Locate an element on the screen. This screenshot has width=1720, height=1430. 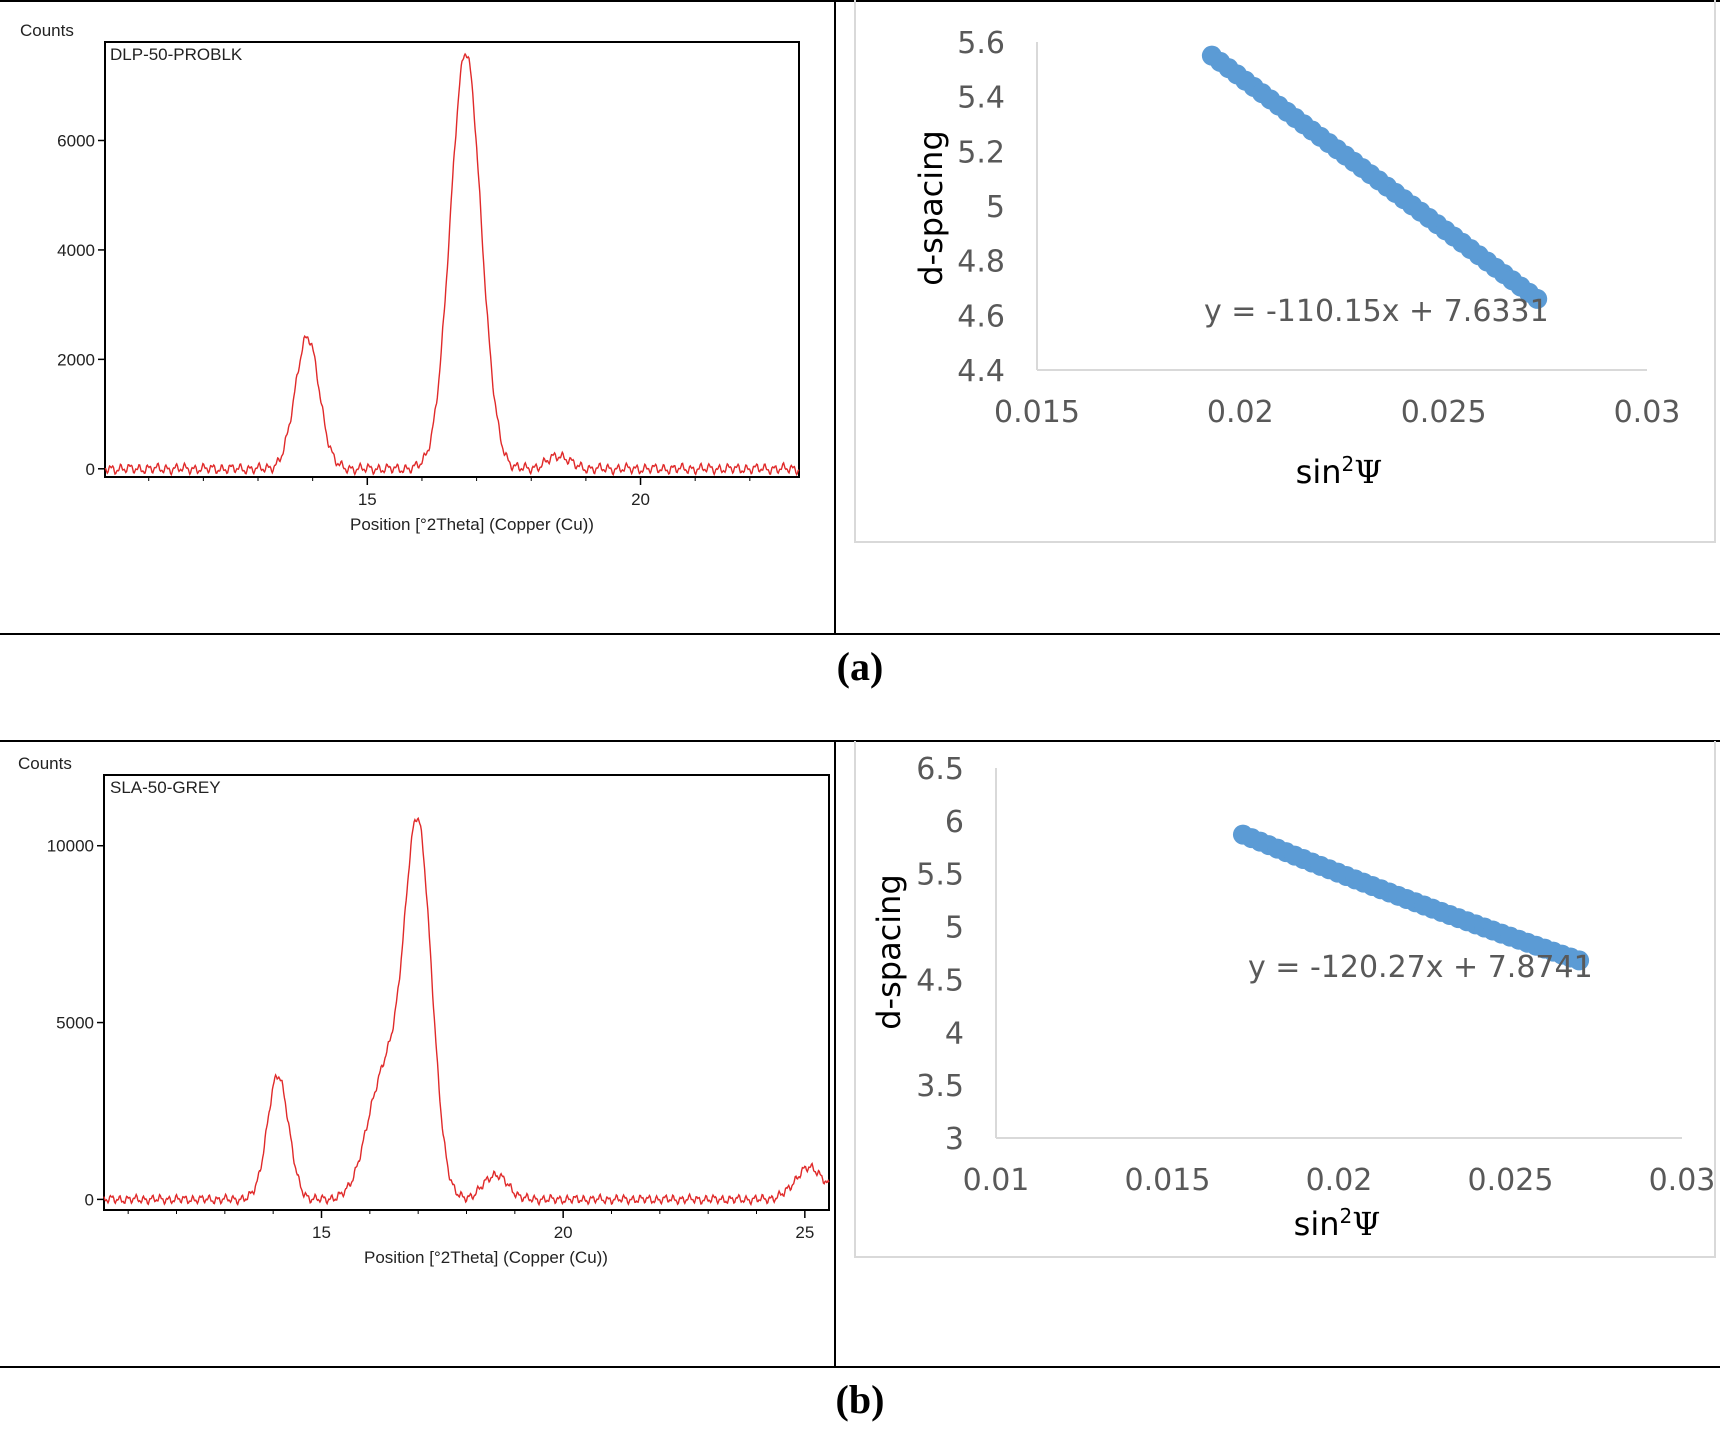
xrd-y-ticks: 0 2000 4000 6000 is located at coordinates (81, 305).